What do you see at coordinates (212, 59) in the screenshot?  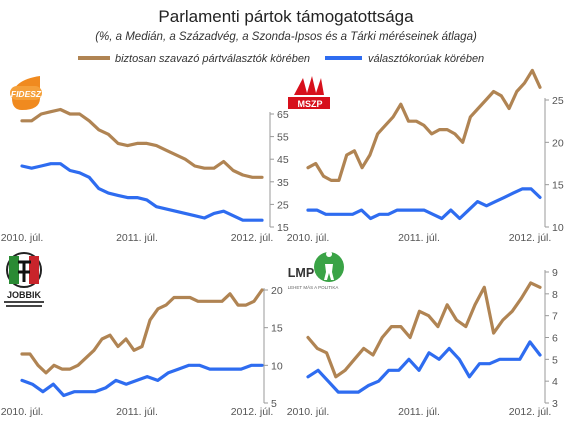 I see `legend-label-sure: biztosan szavazó pártválasztók körében` at bounding box center [212, 59].